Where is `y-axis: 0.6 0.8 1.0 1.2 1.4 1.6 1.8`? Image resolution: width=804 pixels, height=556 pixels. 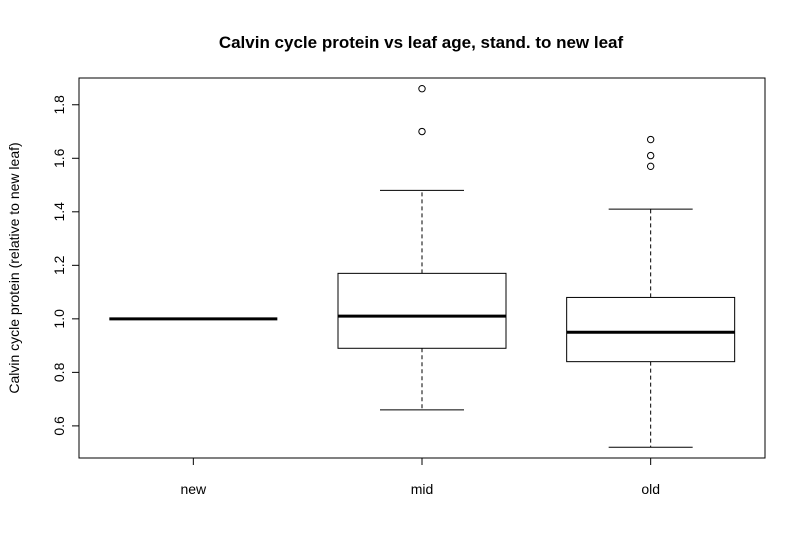
y-axis: 0.6 0.8 1.0 1.2 1.4 1.6 1.8 is located at coordinates (65, 265).